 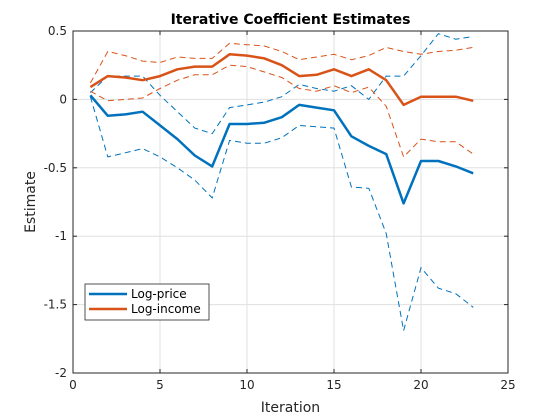 I want to click on y-tick-label: 0, so click(x=63, y=99).